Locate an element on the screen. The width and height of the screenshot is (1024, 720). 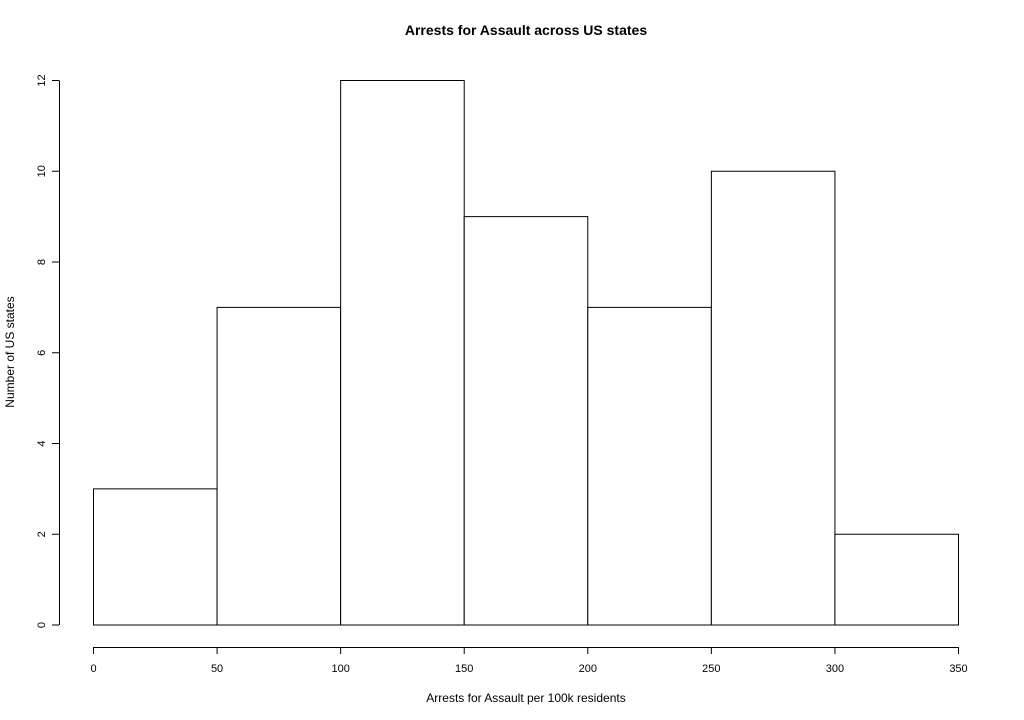
y-tick-label-5: 10 is located at coordinates (42, 171).